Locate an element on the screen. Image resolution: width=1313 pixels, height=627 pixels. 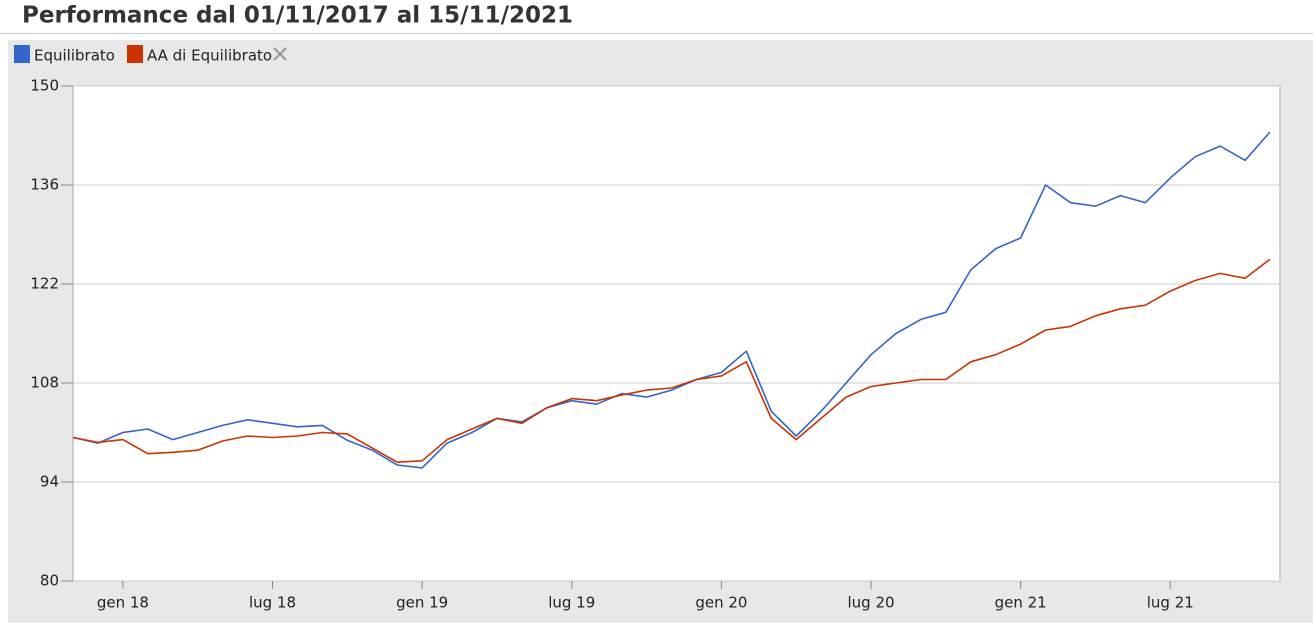
x-tick-label: lug 19 is located at coordinates (571, 603).